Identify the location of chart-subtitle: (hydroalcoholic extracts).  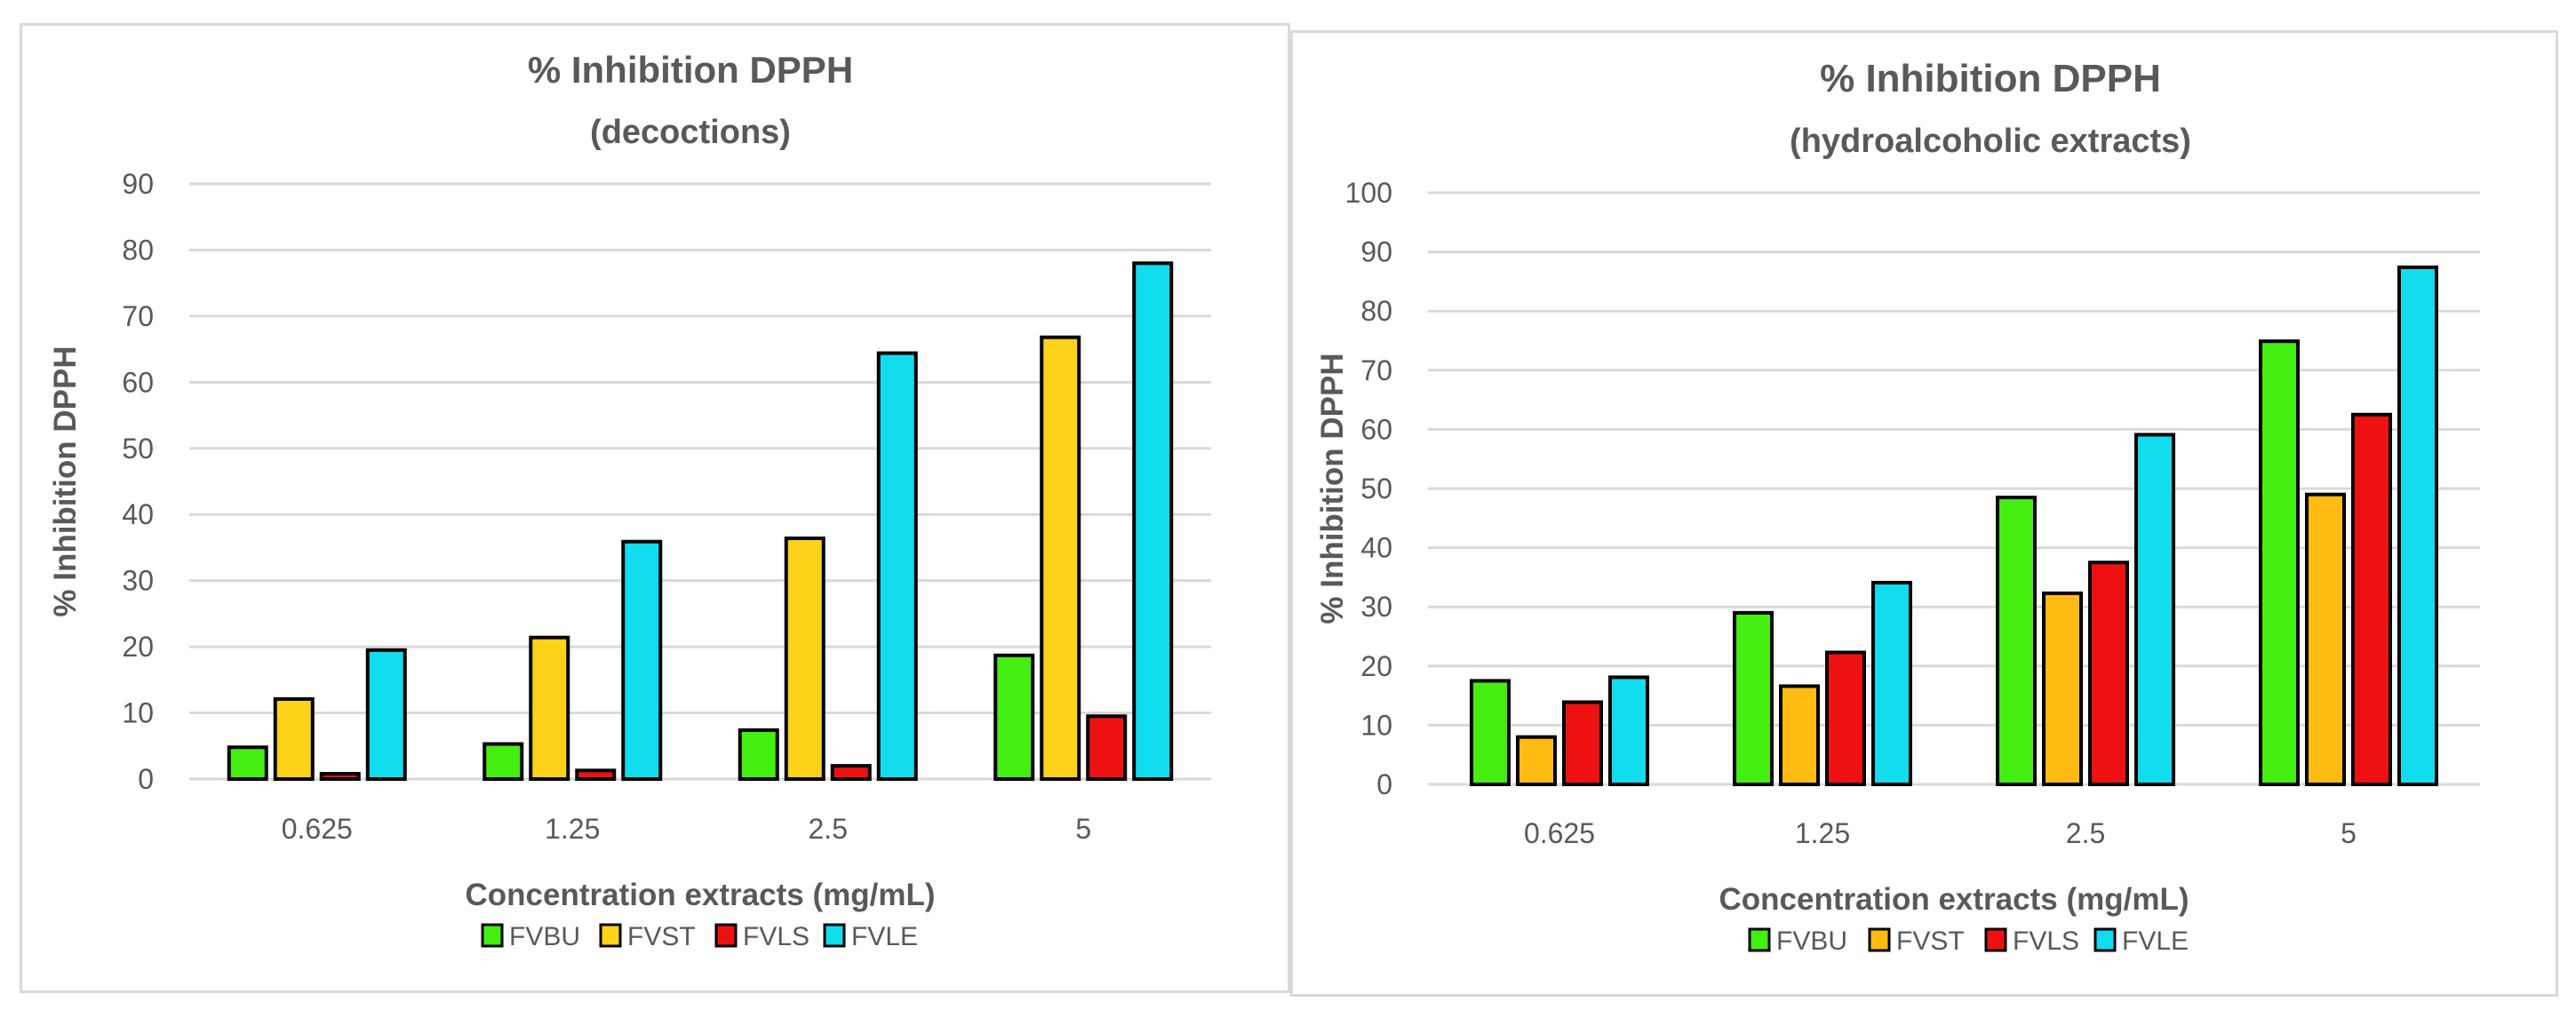
(1990, 141).